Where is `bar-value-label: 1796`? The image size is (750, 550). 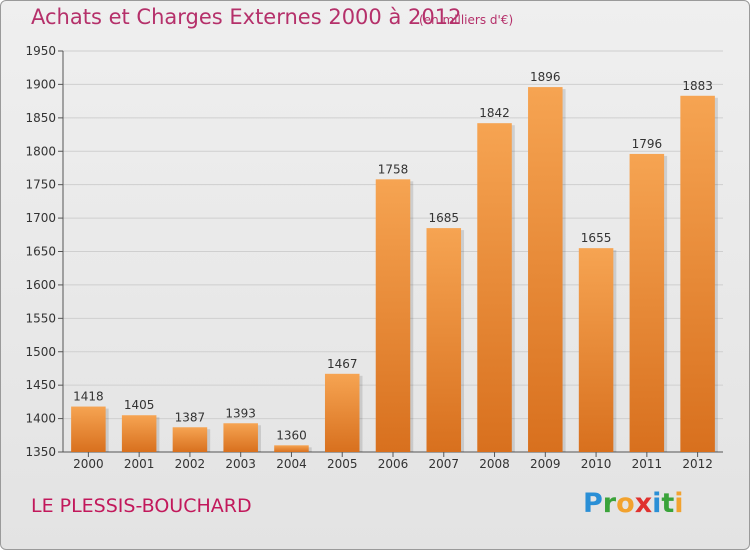
bar-value-label: 1796 is located at coordinates (647, 144).